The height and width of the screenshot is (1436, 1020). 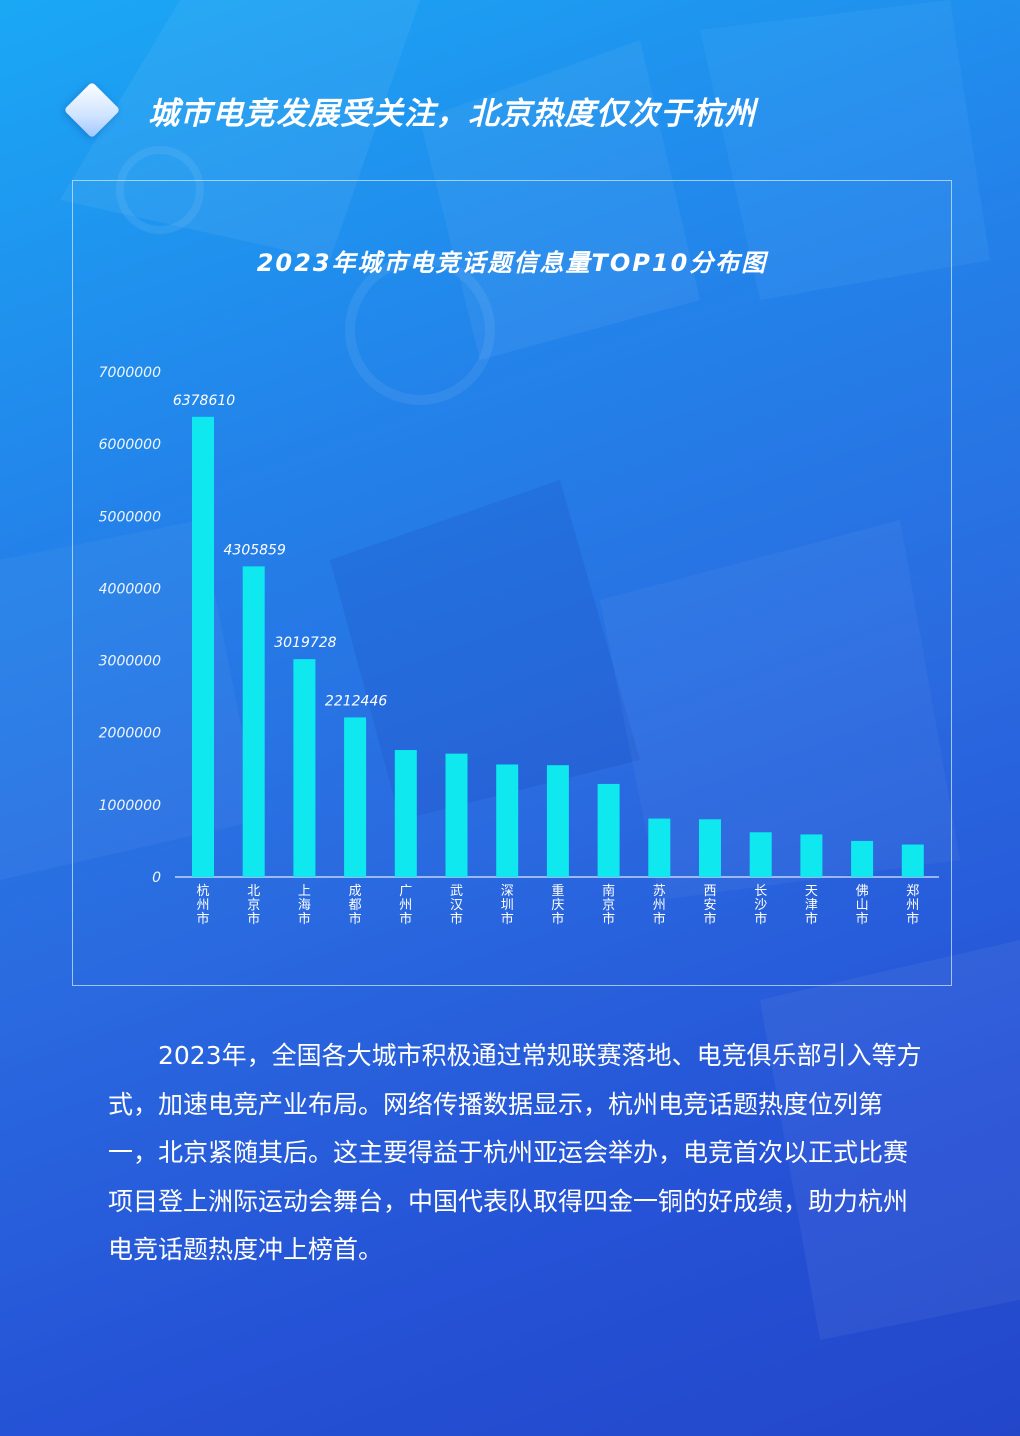 I want to click on bar-data-label: 3019728, so click(x=305, y=643).